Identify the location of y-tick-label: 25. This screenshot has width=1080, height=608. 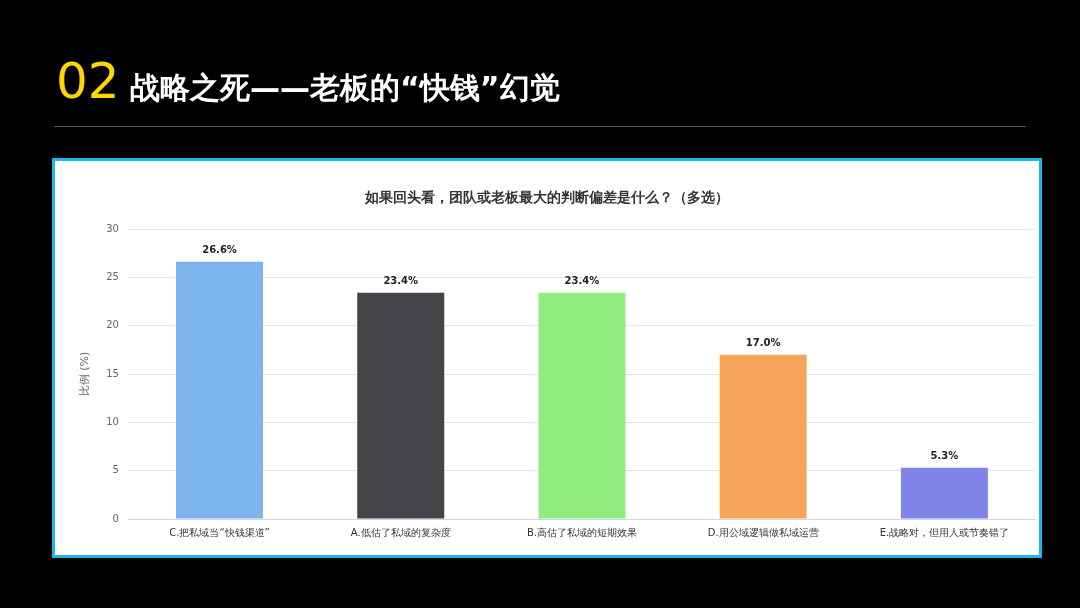
(112, 276).